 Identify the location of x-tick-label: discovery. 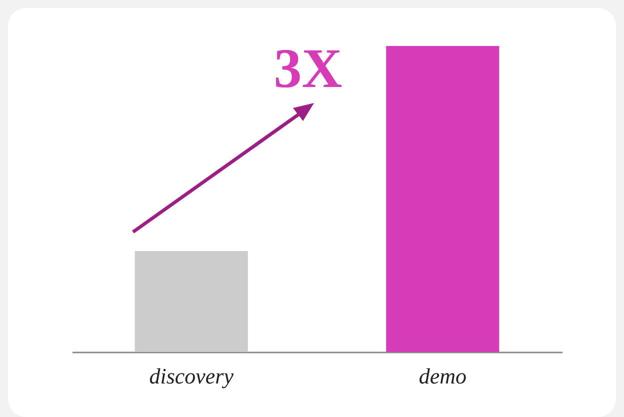
(191, 376).